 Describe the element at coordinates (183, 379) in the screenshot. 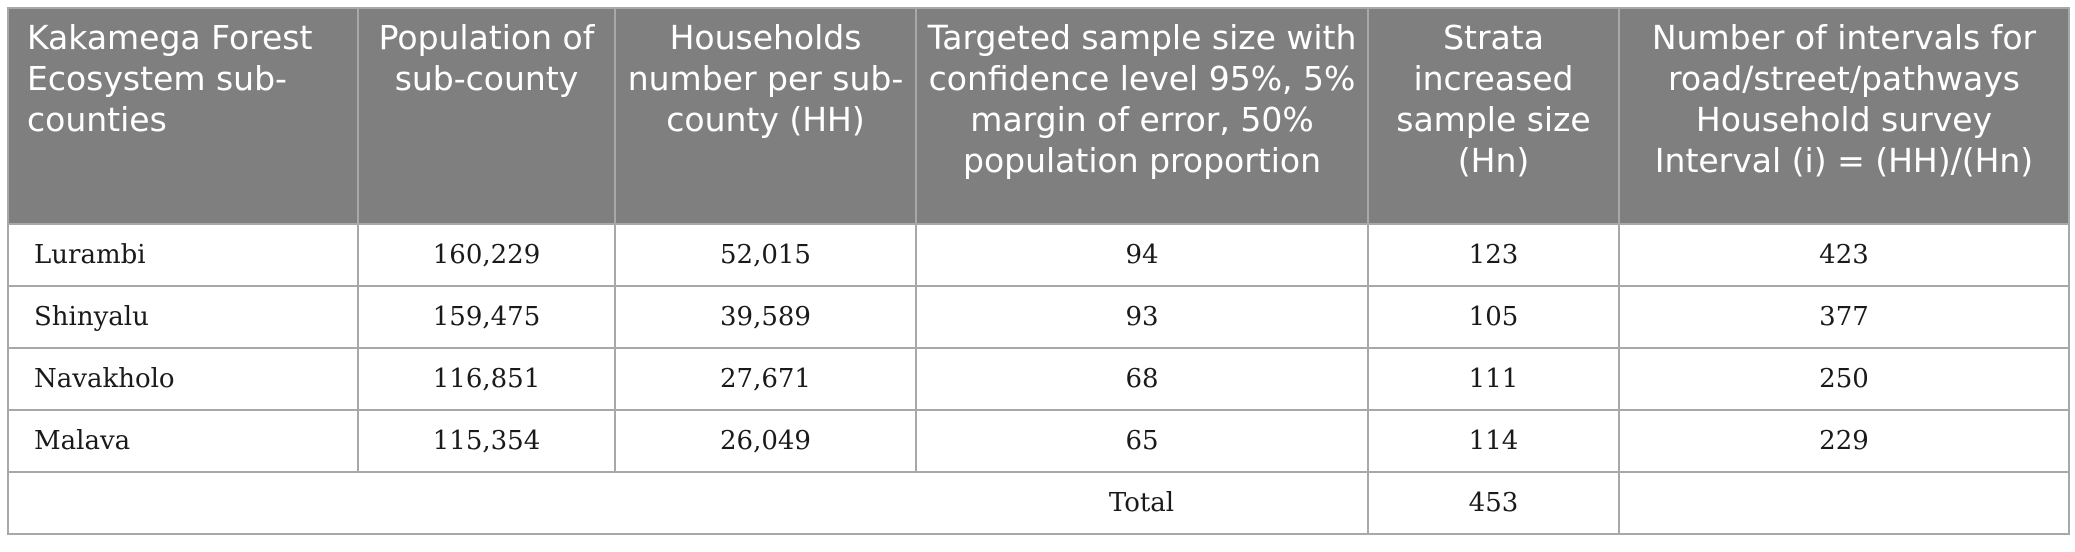

I see `cell-sub-county: Navakholo` at that location.